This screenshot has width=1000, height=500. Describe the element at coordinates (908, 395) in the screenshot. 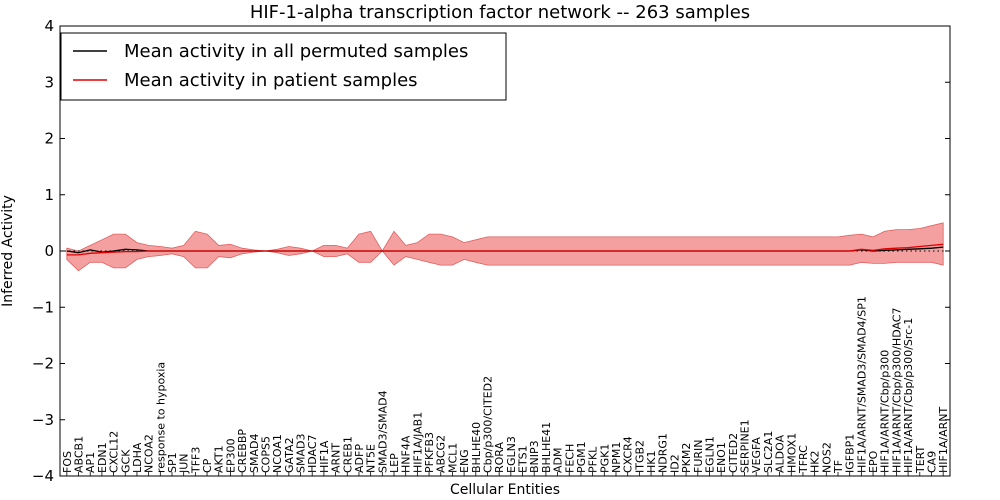

I see `x-tick-label: HIF1A/ARNT/Cbp/p300/Src-1` at that location.